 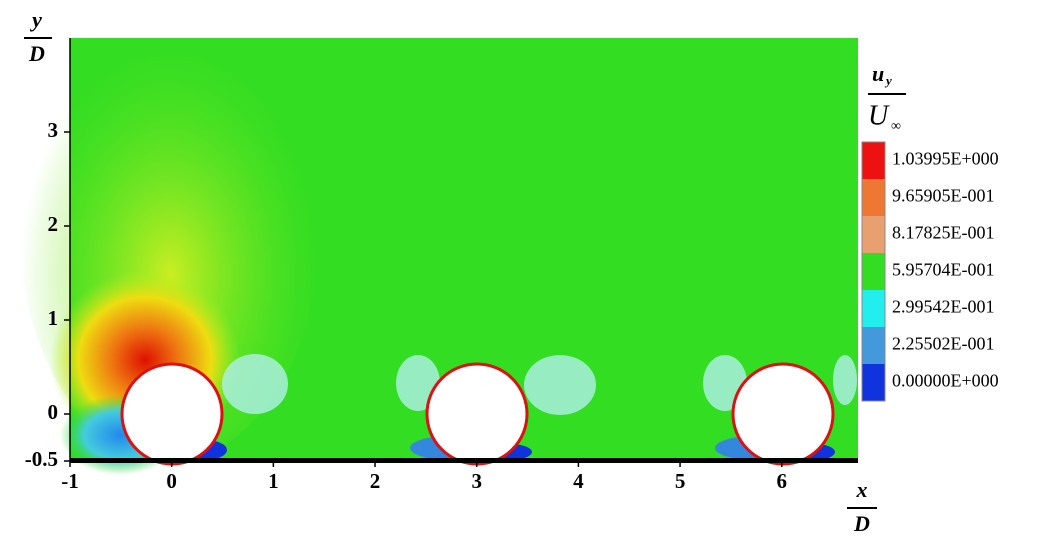 What do you see at coordinates (375, 481) in the screenshot?
I see `x-tick-label: 2` at bounding box center [375, 481].